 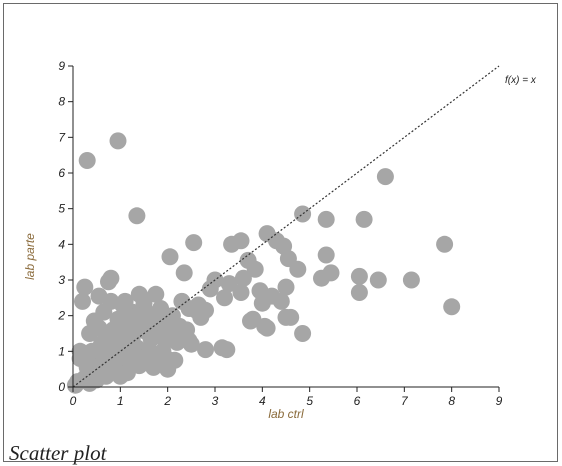 I want to click on y-tick-label: 2, so click(x=61, y=316).